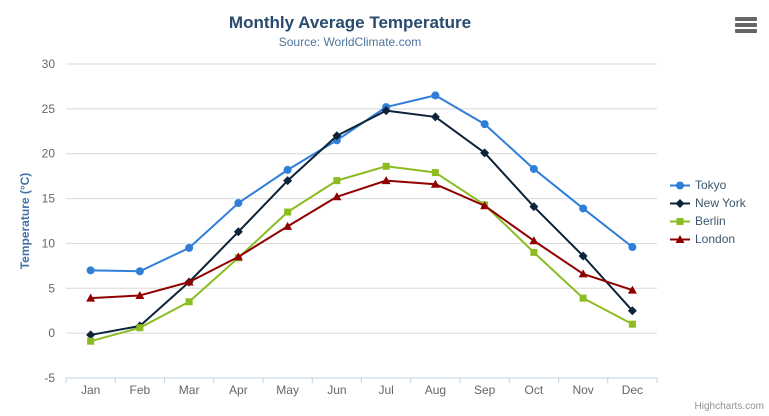  Describe the element at coordinates (287, 390) in the screenshot. I see `x-axis-tick-label: May` at that location.